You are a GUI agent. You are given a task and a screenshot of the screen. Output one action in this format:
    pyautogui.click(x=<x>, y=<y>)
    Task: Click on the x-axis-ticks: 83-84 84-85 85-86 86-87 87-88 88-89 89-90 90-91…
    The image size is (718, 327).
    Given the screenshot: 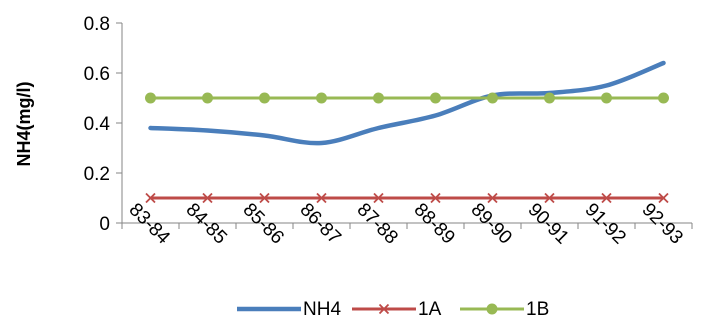 What is the action you would take?
    pyautogui.click(x=407, y=224)
    